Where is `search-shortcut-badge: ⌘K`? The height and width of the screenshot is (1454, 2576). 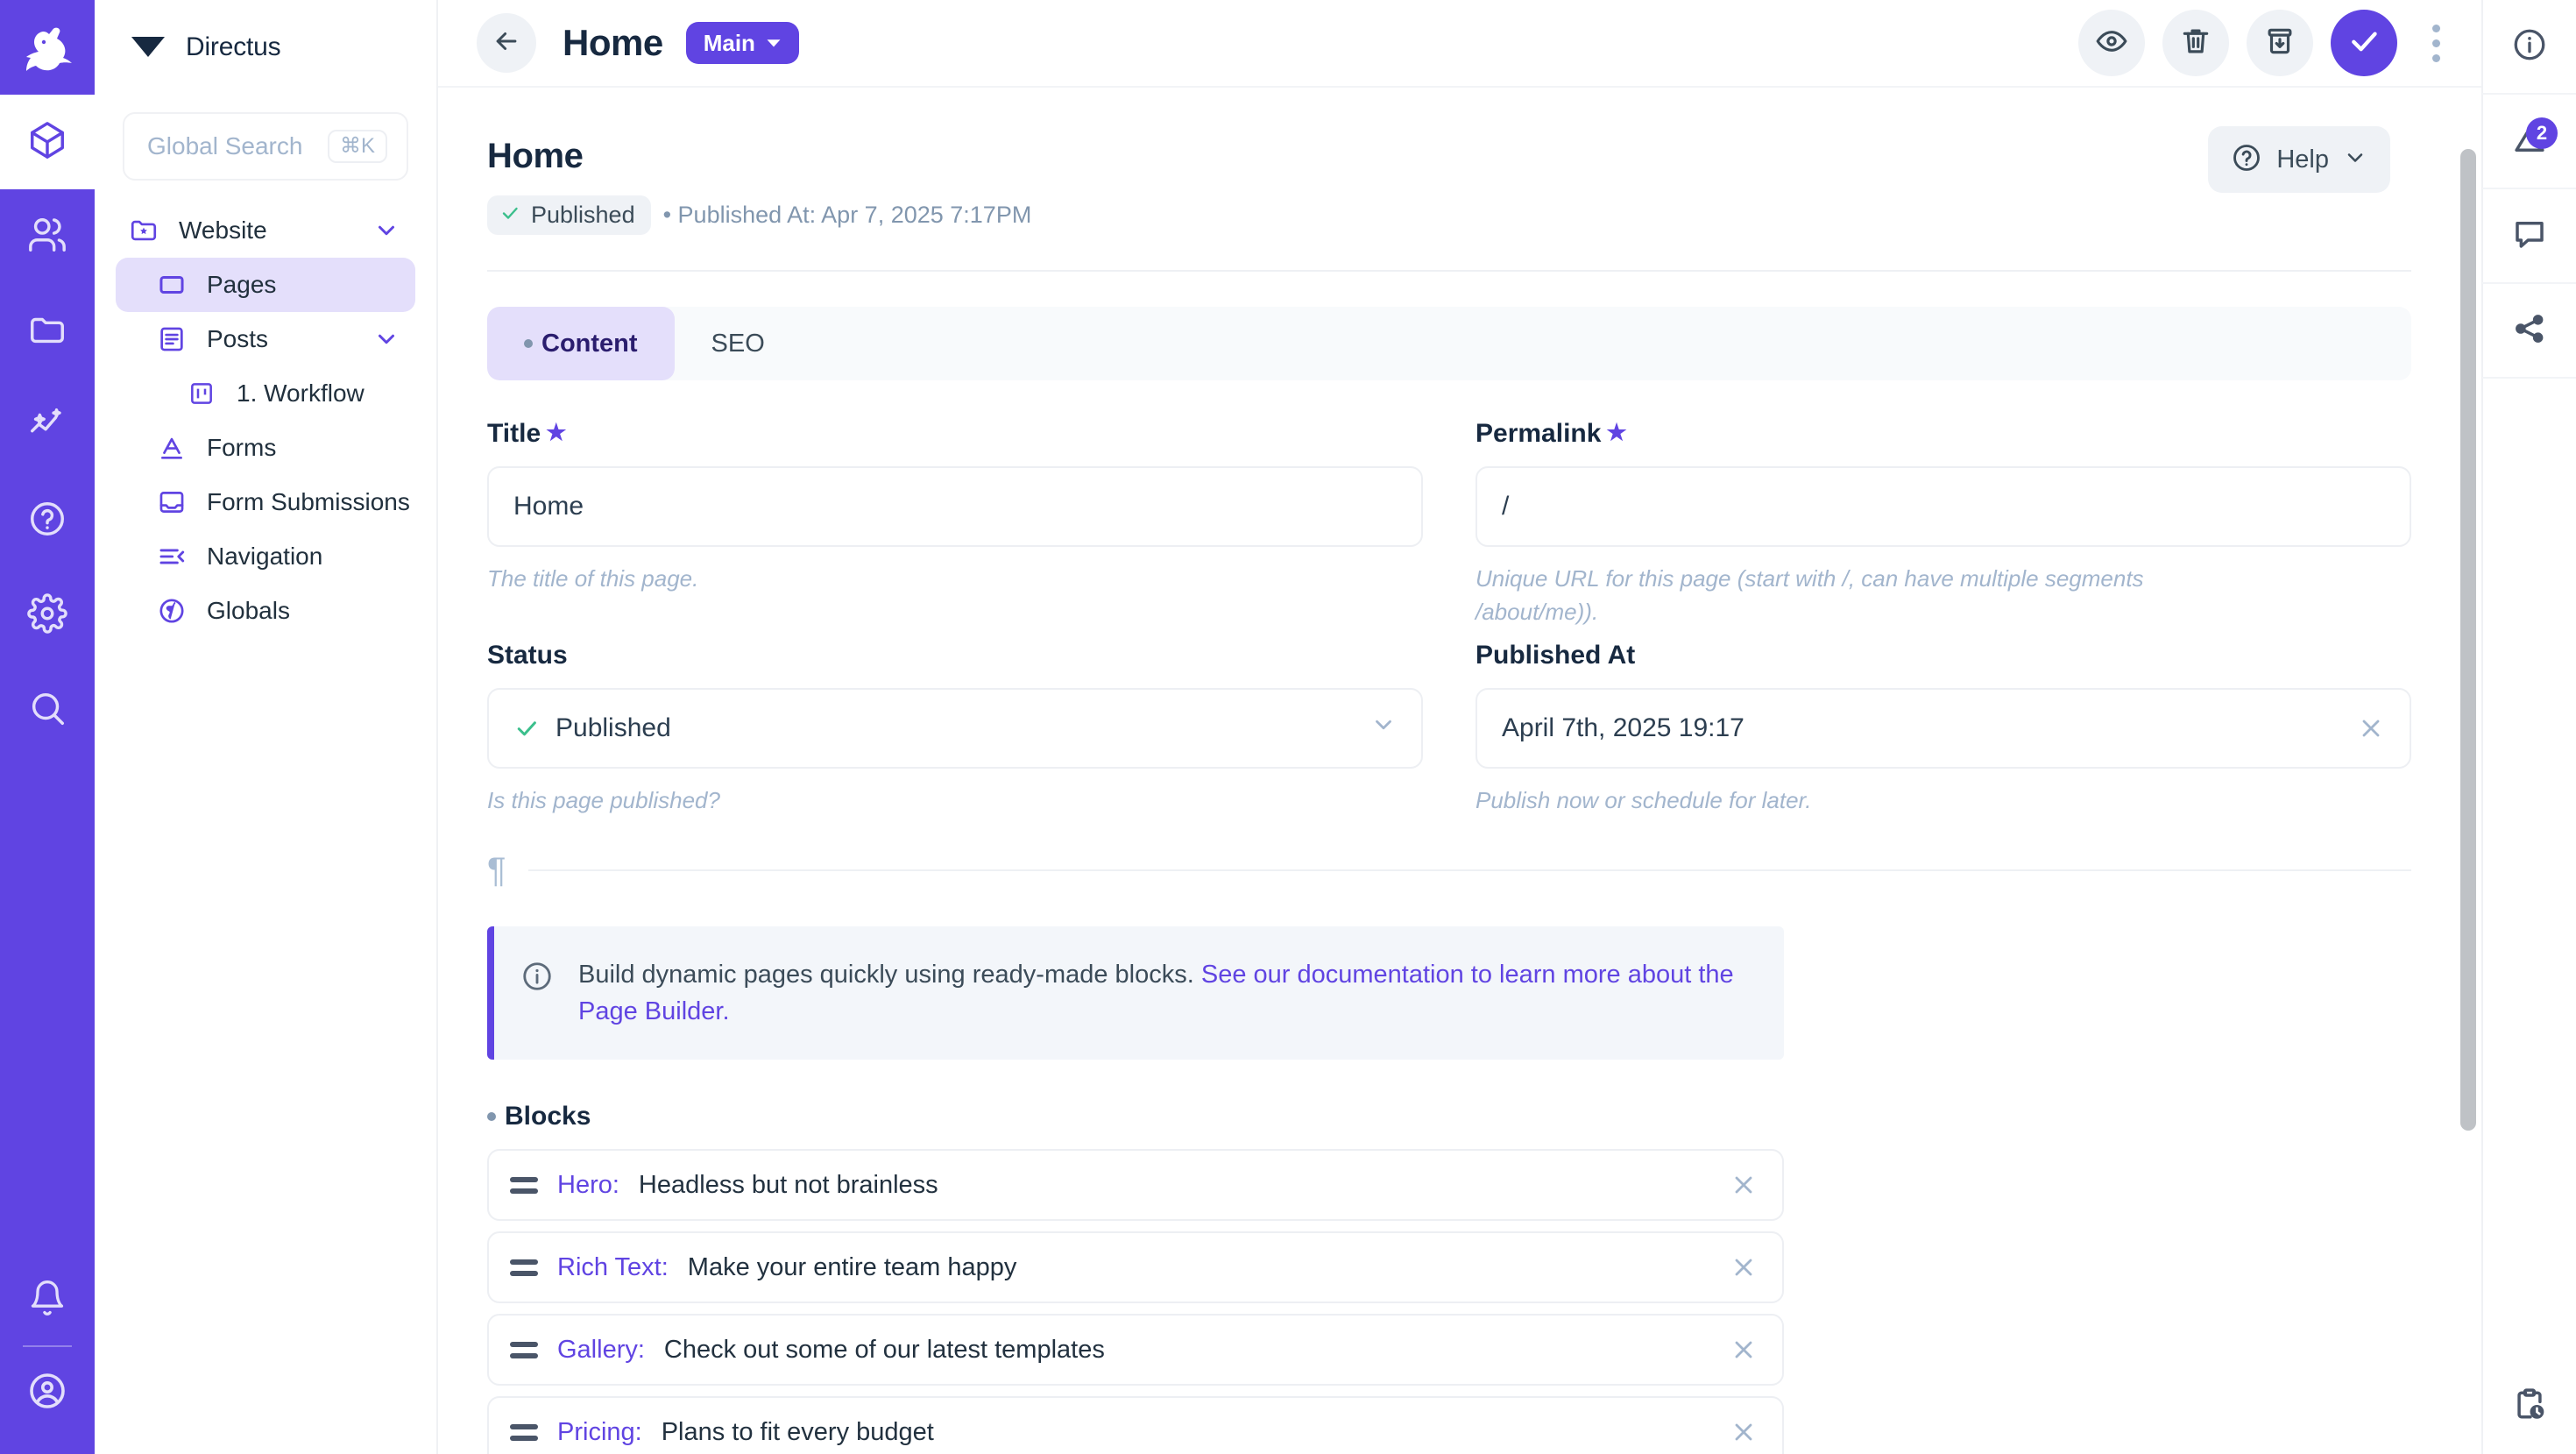 search-shortcut-badge: ⌘K is located at coordinates (357, 146).